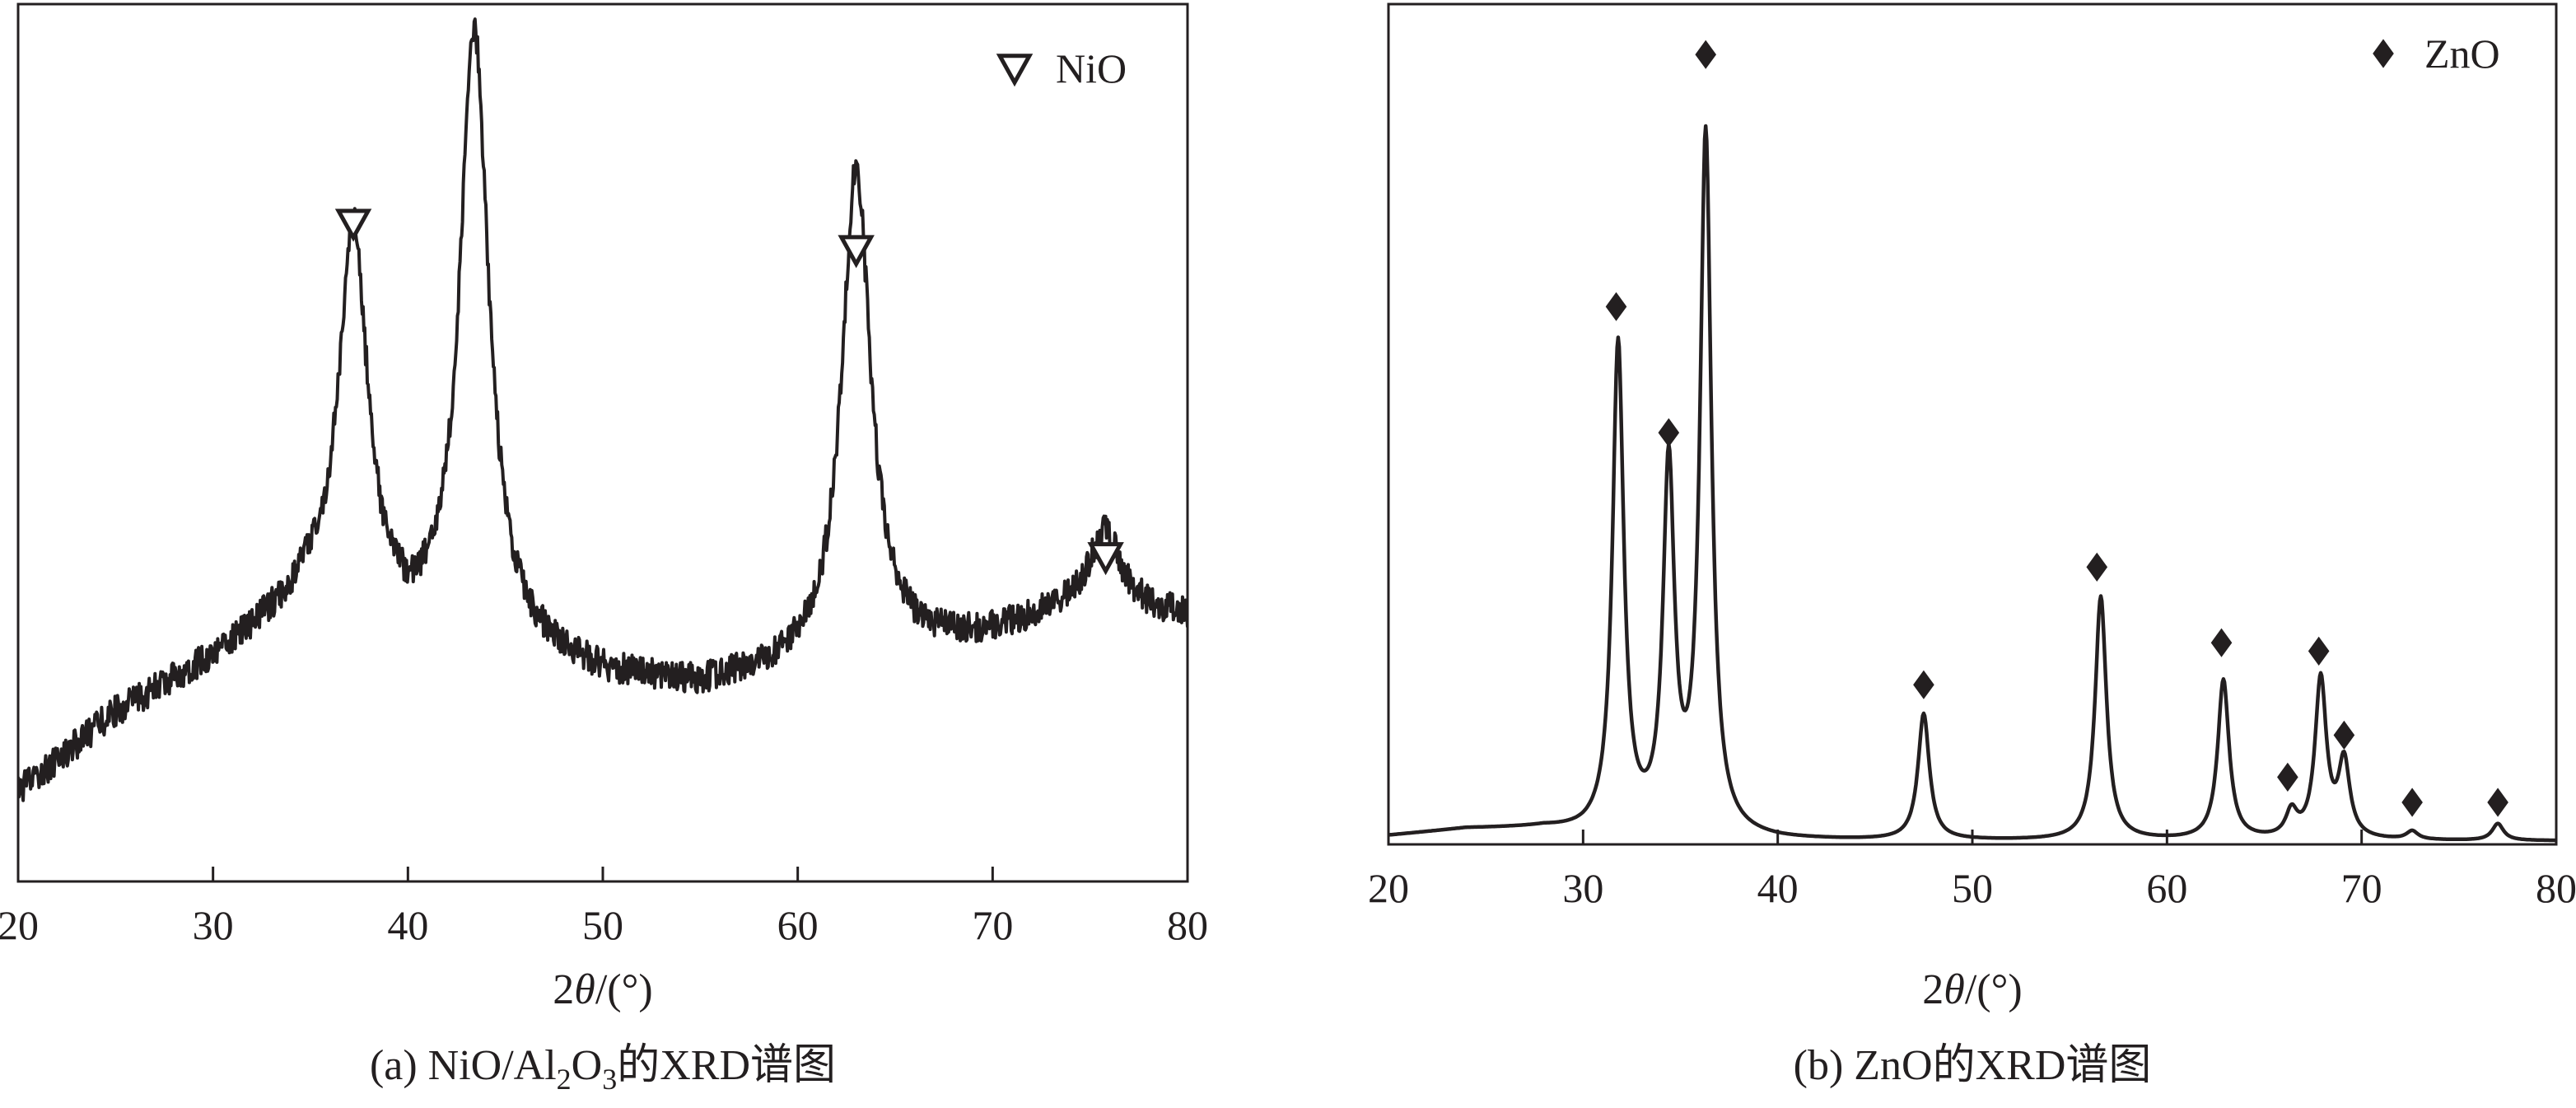  Describe the element at coordinates (603, 1069) in the screenshot. I see `panel-caption: (a) NiO/Al2O3的XRD谱图` at that location.